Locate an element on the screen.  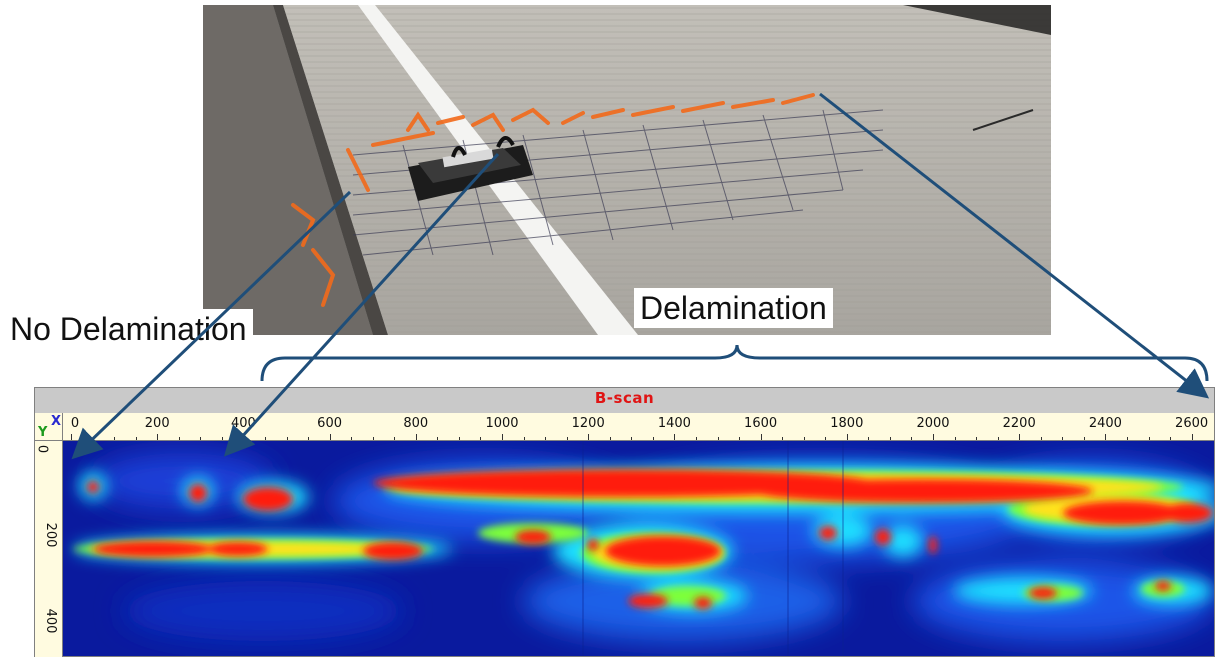
x-tick-label: 600 is located at coordinates (330, 423).